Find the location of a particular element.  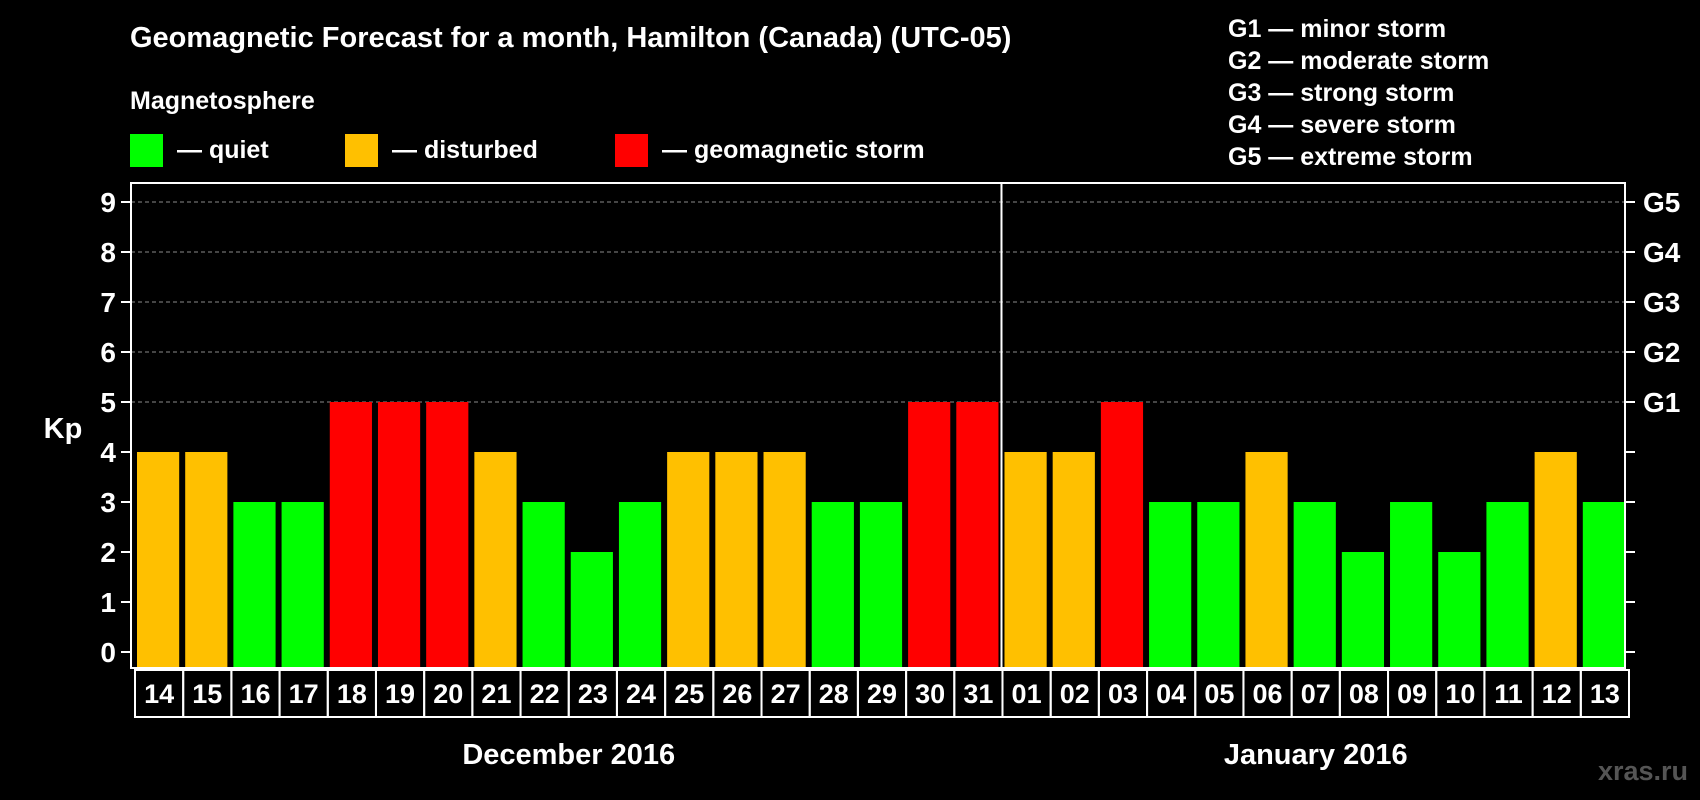

y-tick-label: 3 is located at coordinates (108, 502).